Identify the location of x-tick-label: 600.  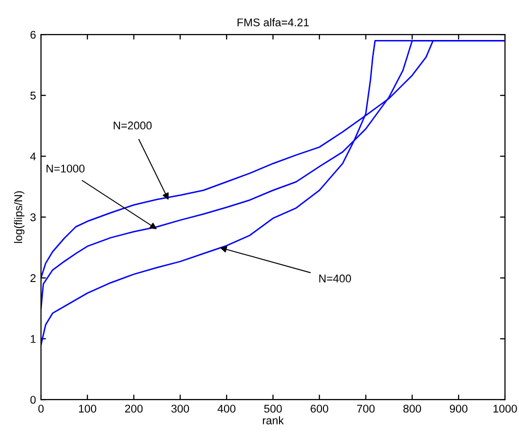
(319, 408).